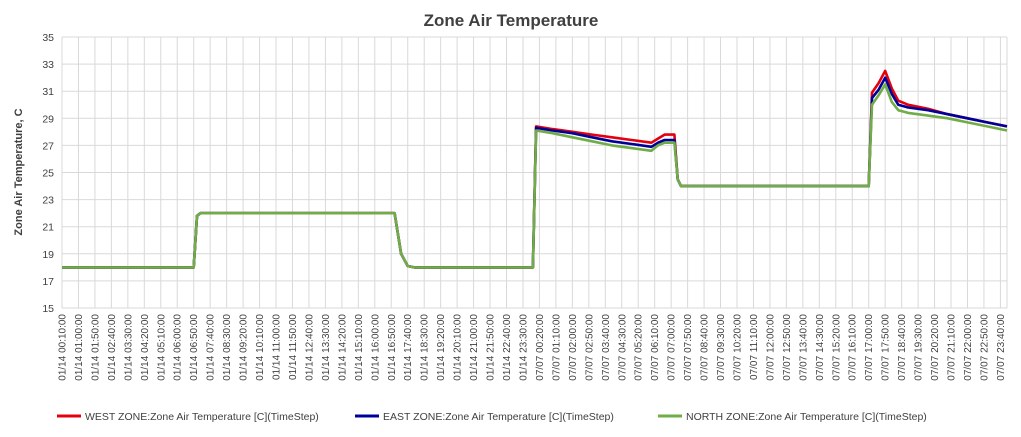  I want to click on x-tick-label: 07/07 04:30:00, so click(622, 347).